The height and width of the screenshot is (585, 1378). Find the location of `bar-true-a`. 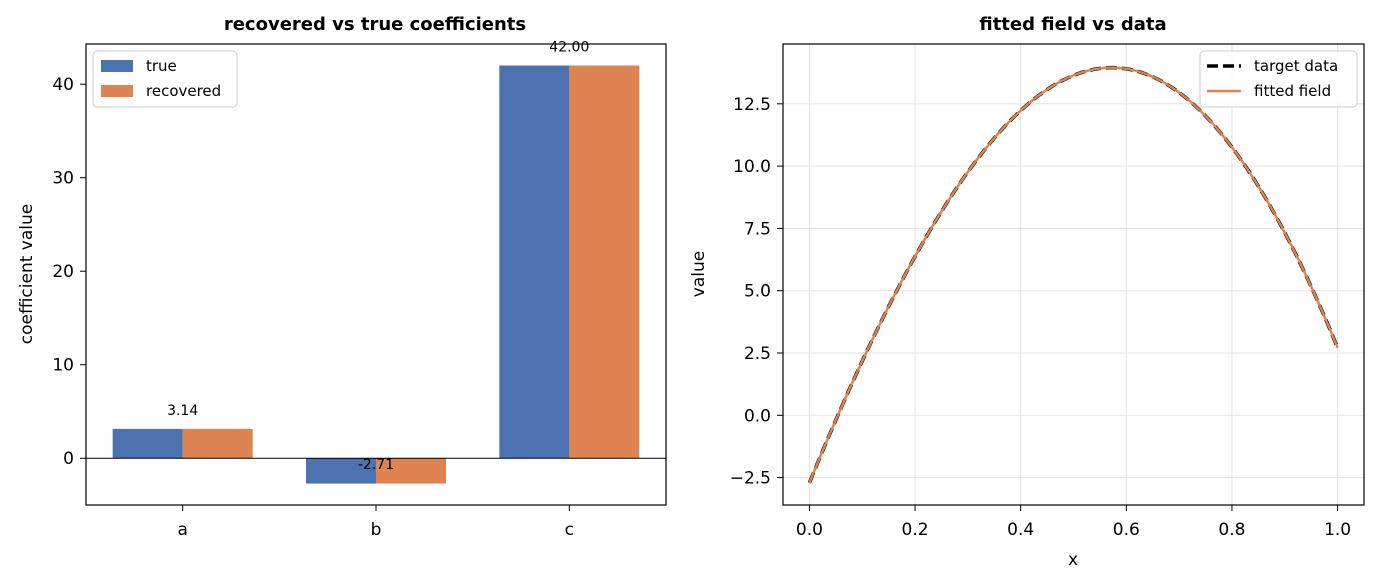

bar-true-a is located at coordinates (147, 443).